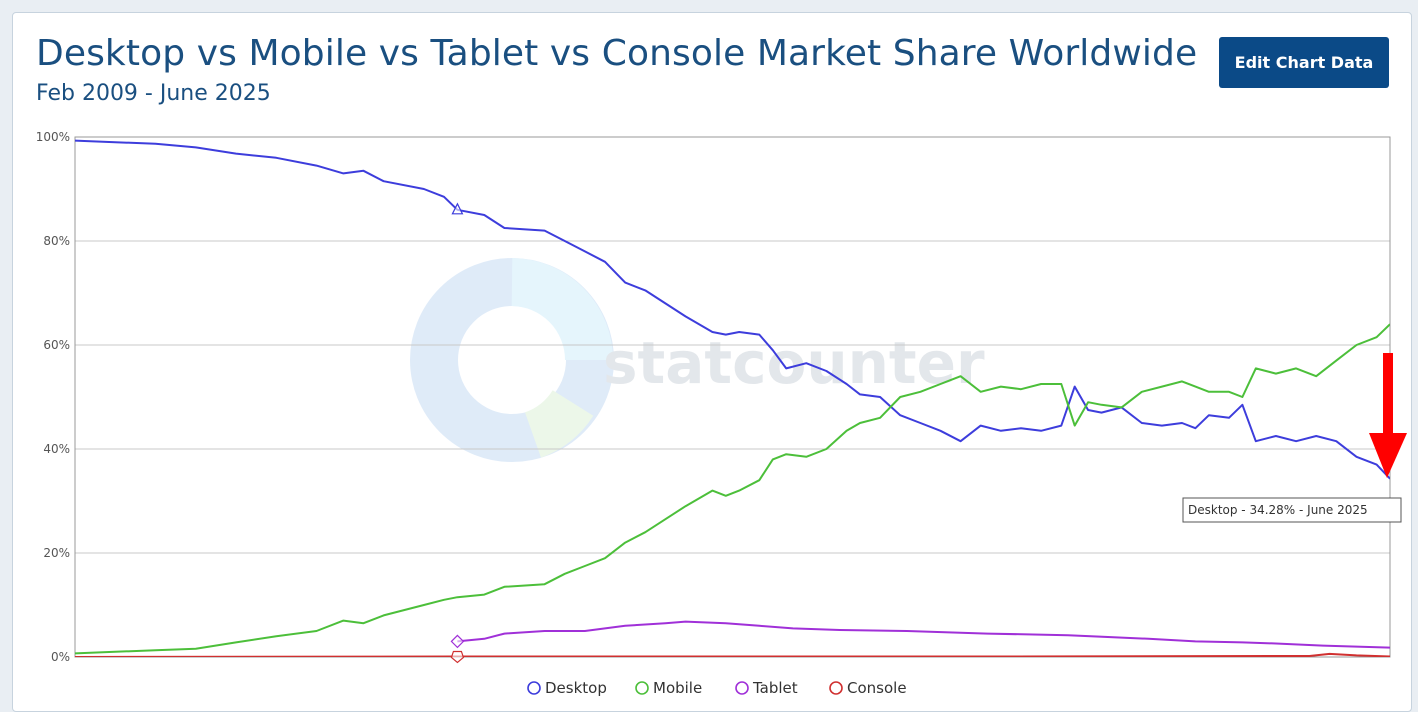 The image size is (1418, 712). I want to click on legend-item-desktop: Desktop, so click(567, 688).